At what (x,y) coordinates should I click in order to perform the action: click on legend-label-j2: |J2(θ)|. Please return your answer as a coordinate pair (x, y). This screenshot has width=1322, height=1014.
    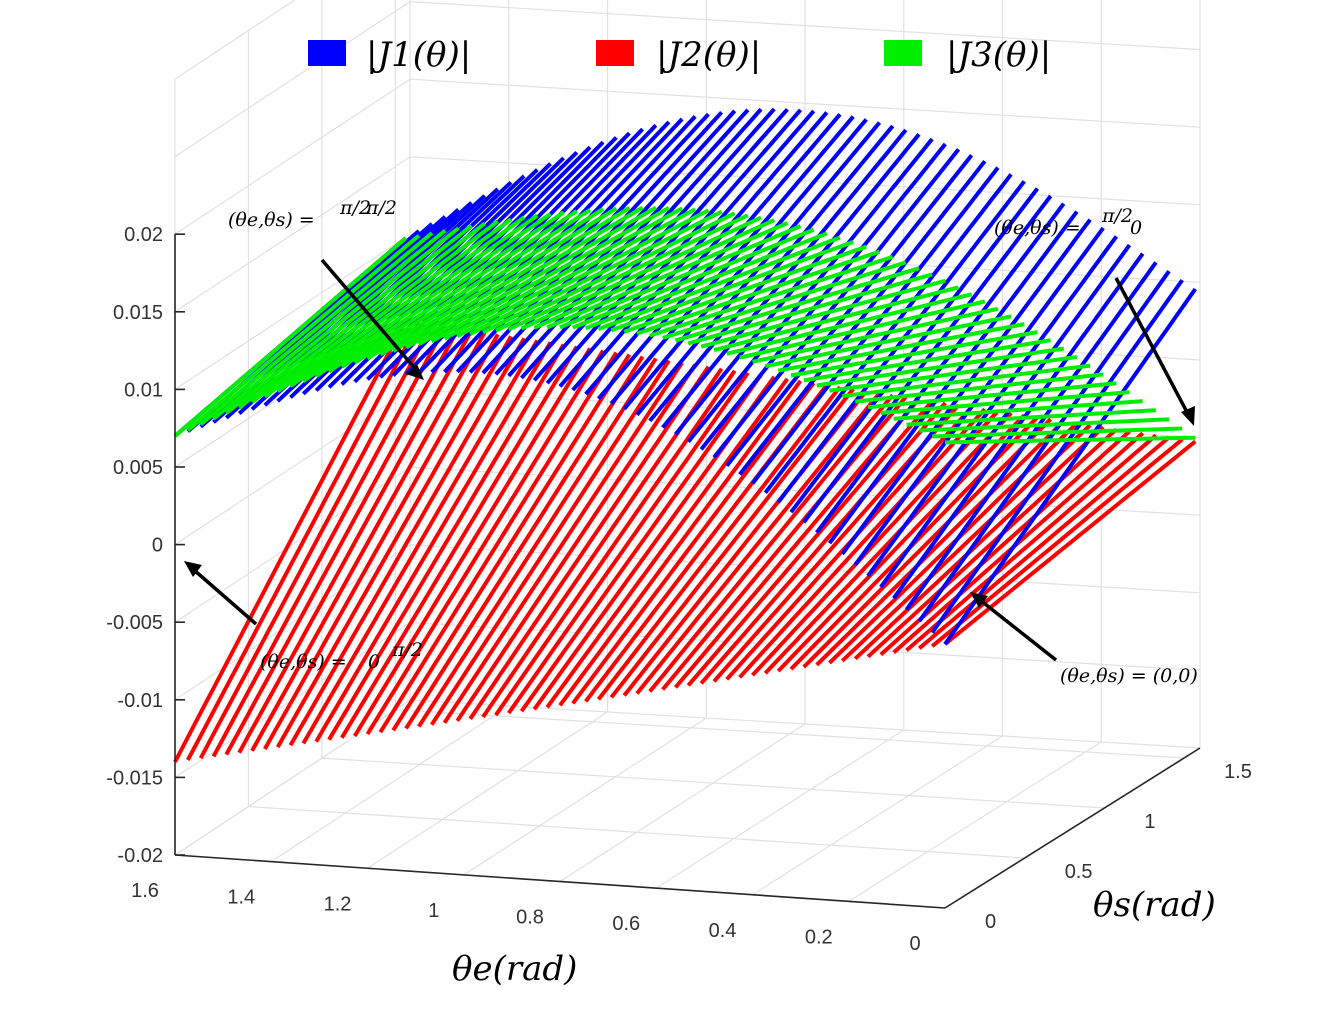
    Looking at the image, I should click on (708, 55).